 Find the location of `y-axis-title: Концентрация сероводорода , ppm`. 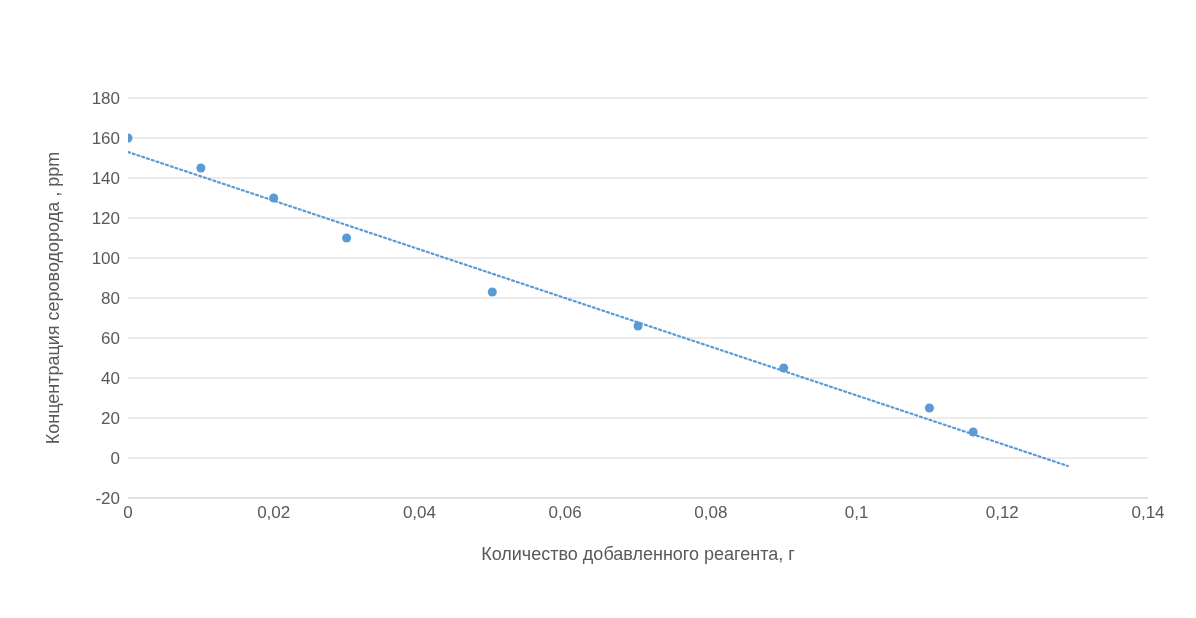

y-axis-title: Концентрация сероводорода , ppm is located at coordinates (53, 298).